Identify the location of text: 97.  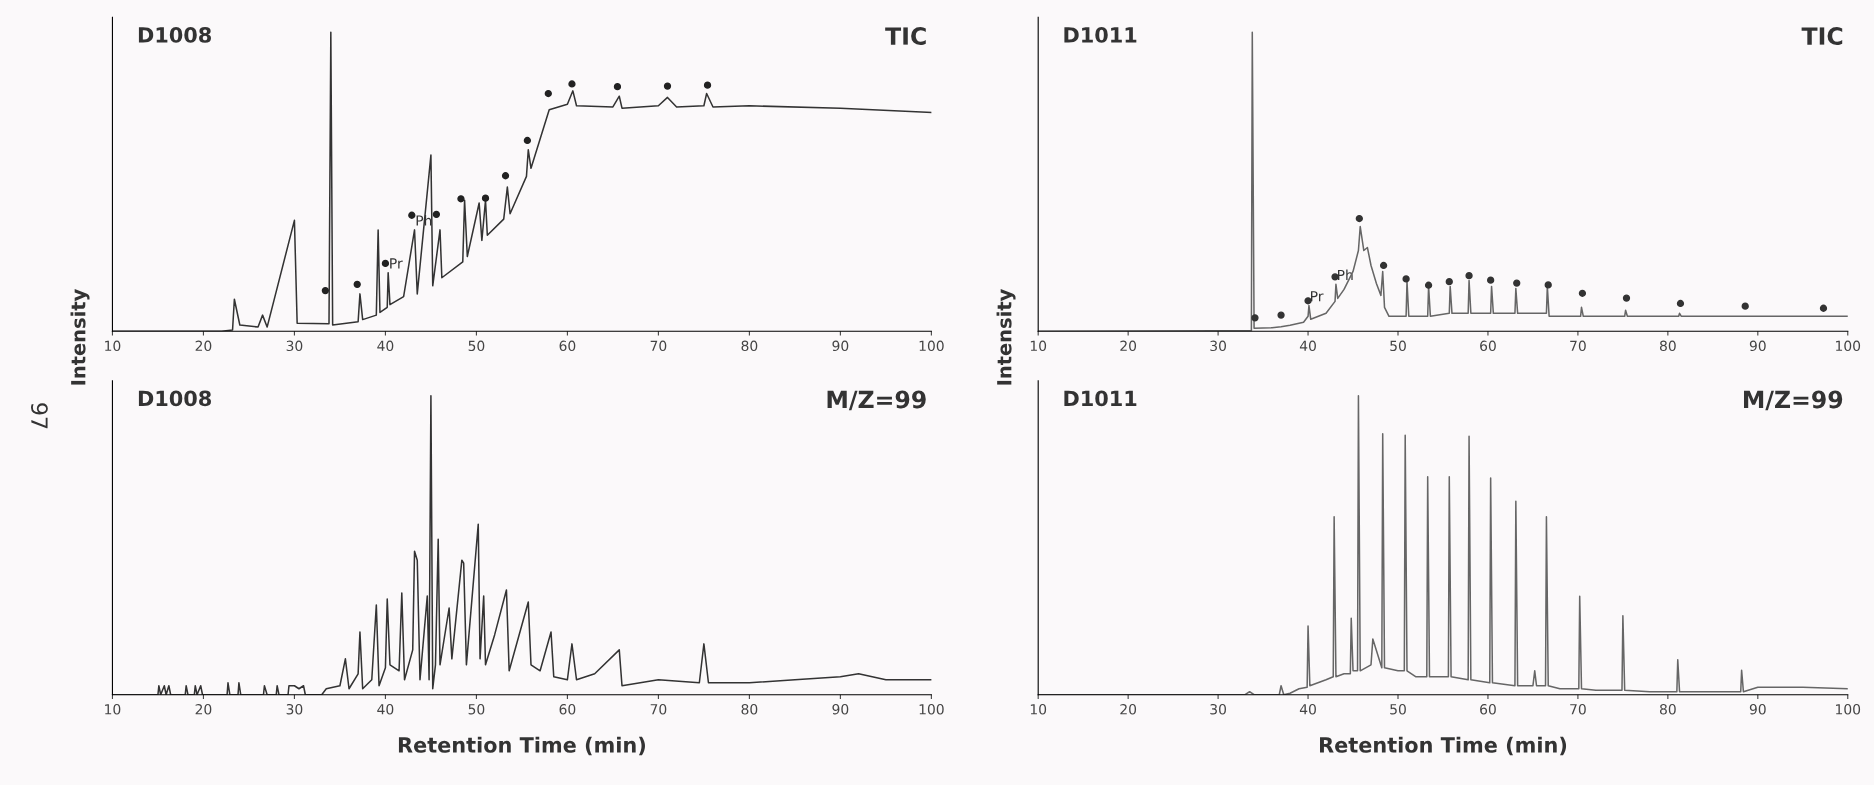
(39, 416).